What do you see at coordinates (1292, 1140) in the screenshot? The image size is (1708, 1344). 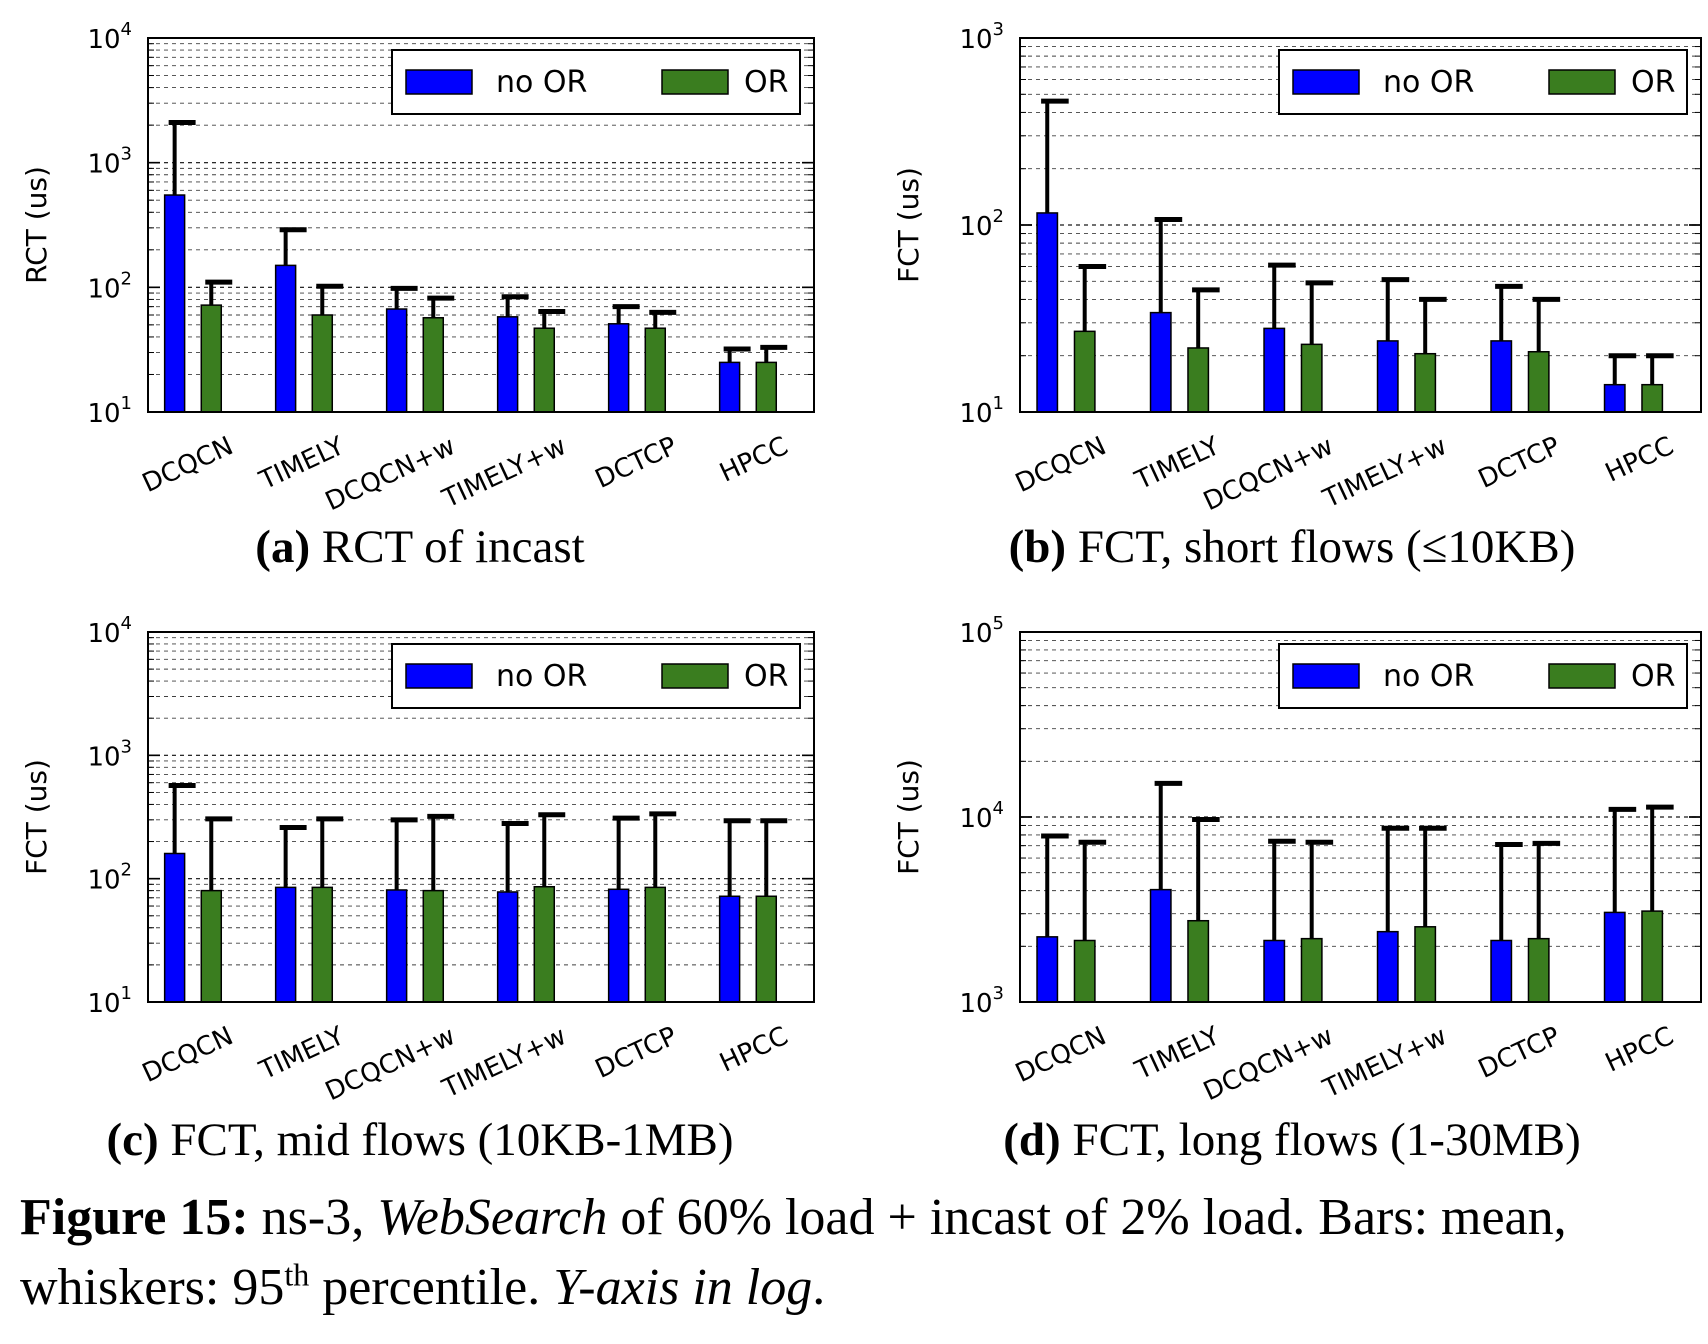 I see `subfigure-title: (d) FCT, long flows (1-30MB)` at bounding box center [1292, 1140].